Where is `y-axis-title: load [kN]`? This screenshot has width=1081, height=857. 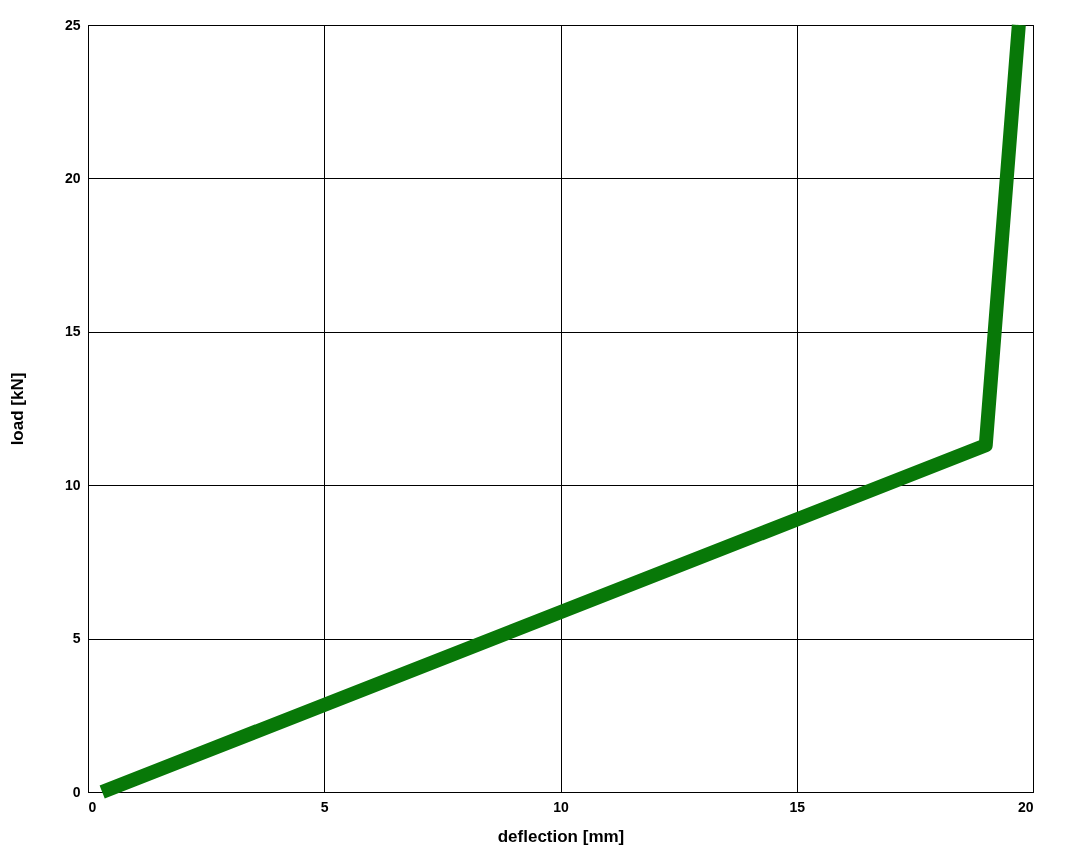 y-axis-title: load [kN] is located at coordinates (17, 409).